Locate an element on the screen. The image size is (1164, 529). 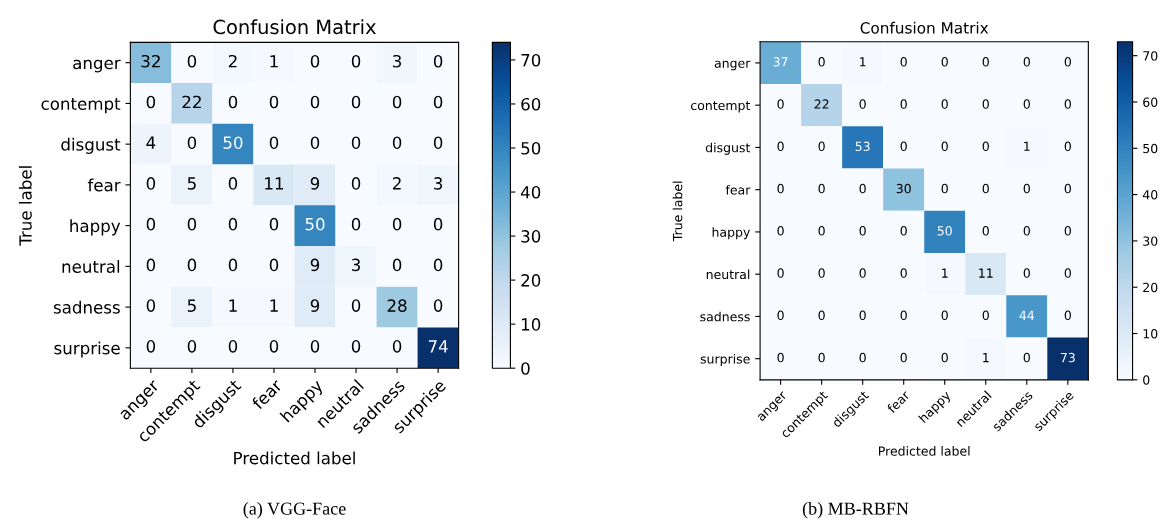
data-label: 74 is located at coordinates (438, 346).